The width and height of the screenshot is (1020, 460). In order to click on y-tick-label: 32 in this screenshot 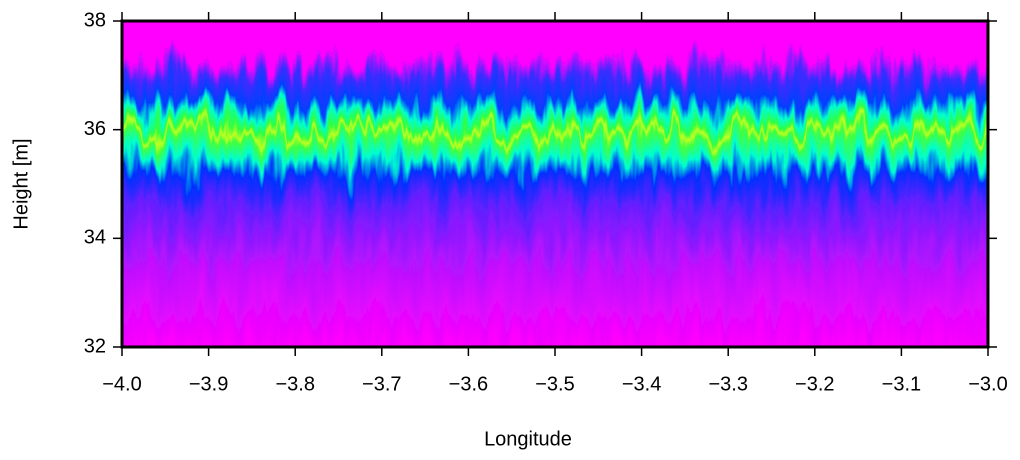, I will do `click(95, 346)`.